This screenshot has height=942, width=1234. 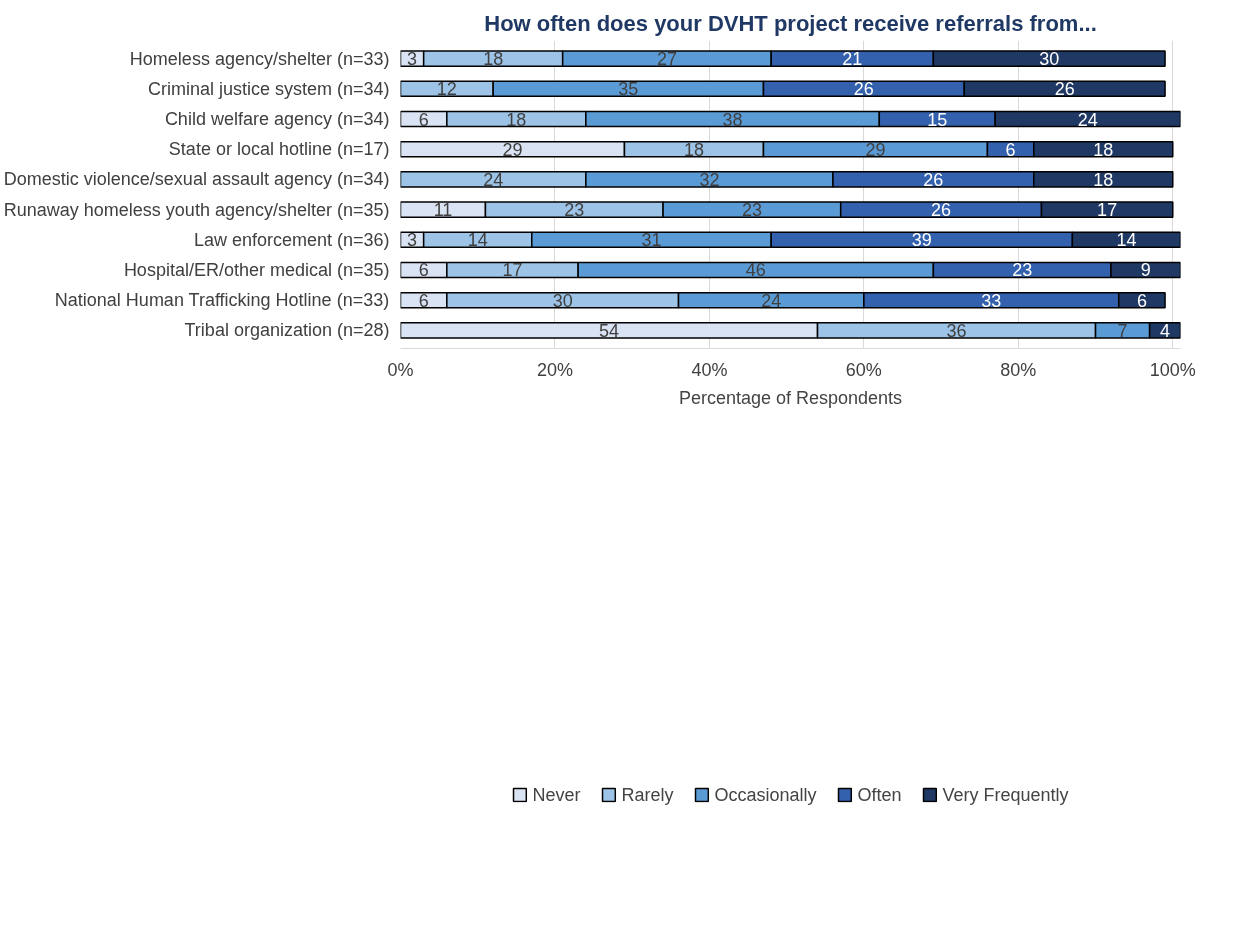 I want to click on x-tick-label: 40%, so click(x=709, y=369).